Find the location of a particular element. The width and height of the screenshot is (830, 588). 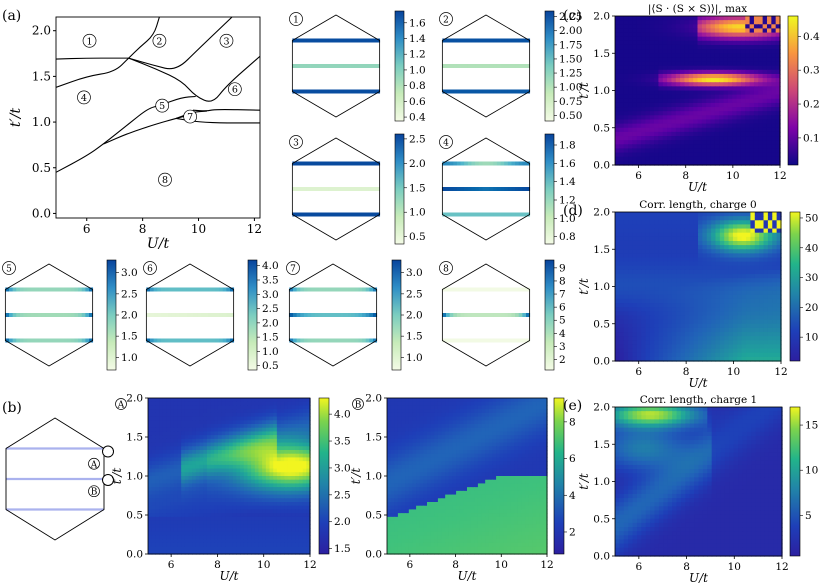

colorbar-tick-label: 5 is located at coordinates (562, 321).